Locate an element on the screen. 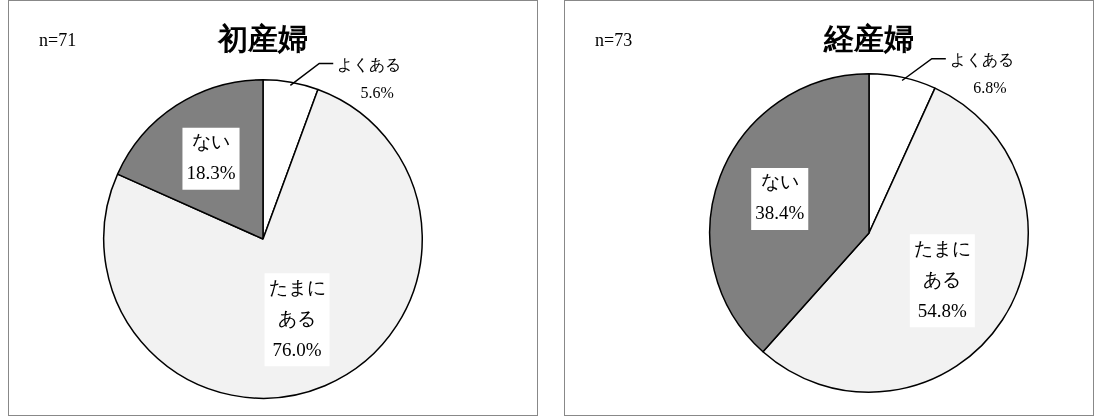 The height and width of the screenshot is (418, 1102). chart-title: 初産婦 is located at coordinates (262, 38).